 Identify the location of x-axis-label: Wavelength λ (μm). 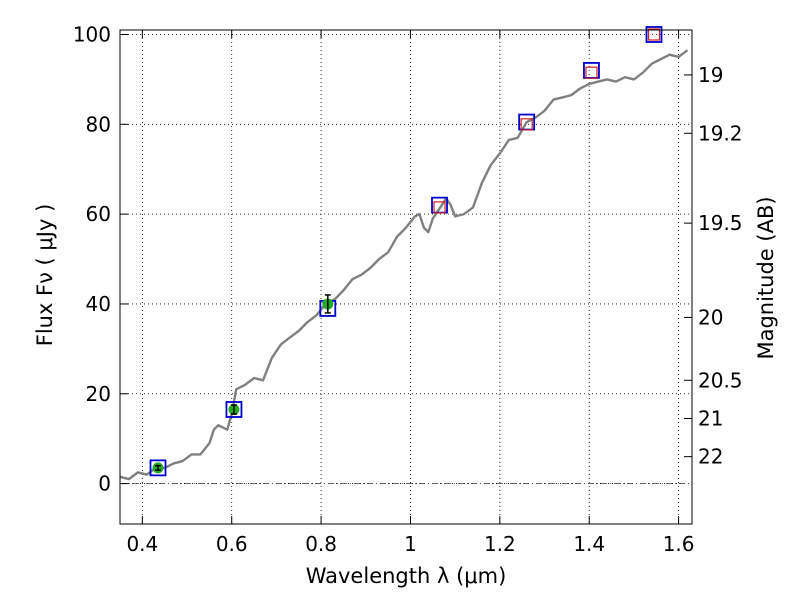
(406, 576).